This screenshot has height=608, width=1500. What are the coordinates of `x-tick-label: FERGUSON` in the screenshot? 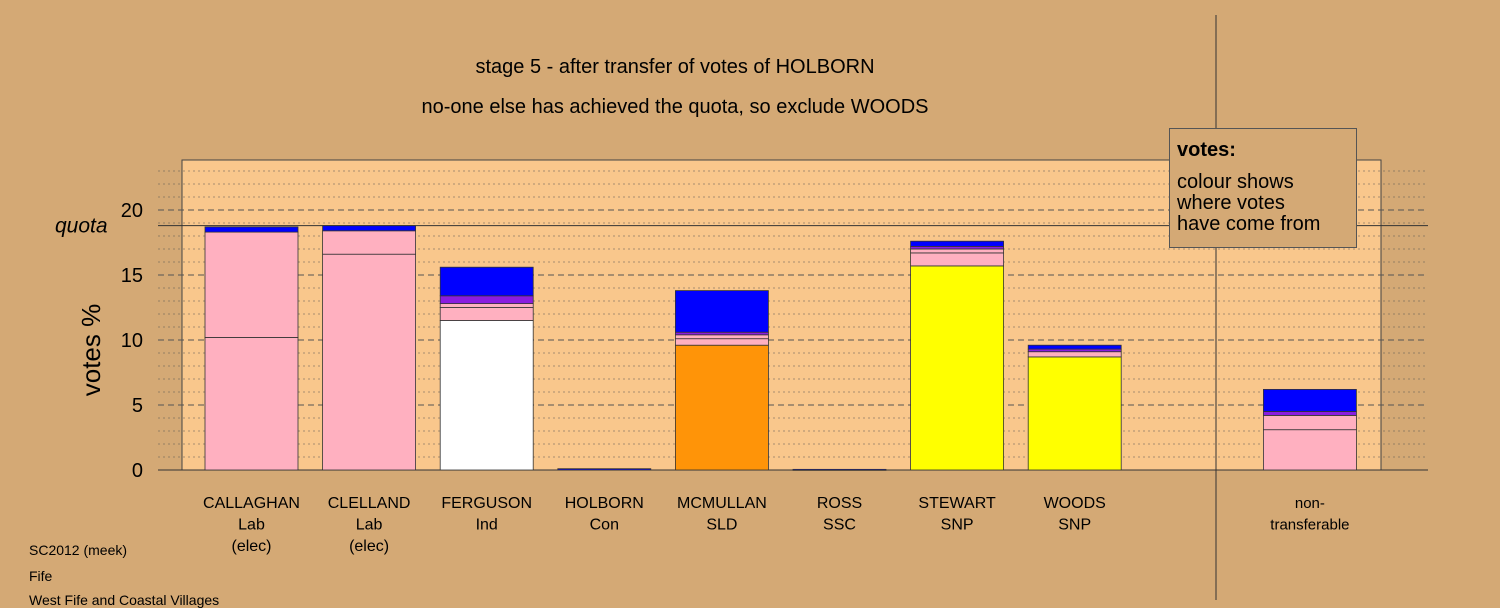 It's located at (486, 503).